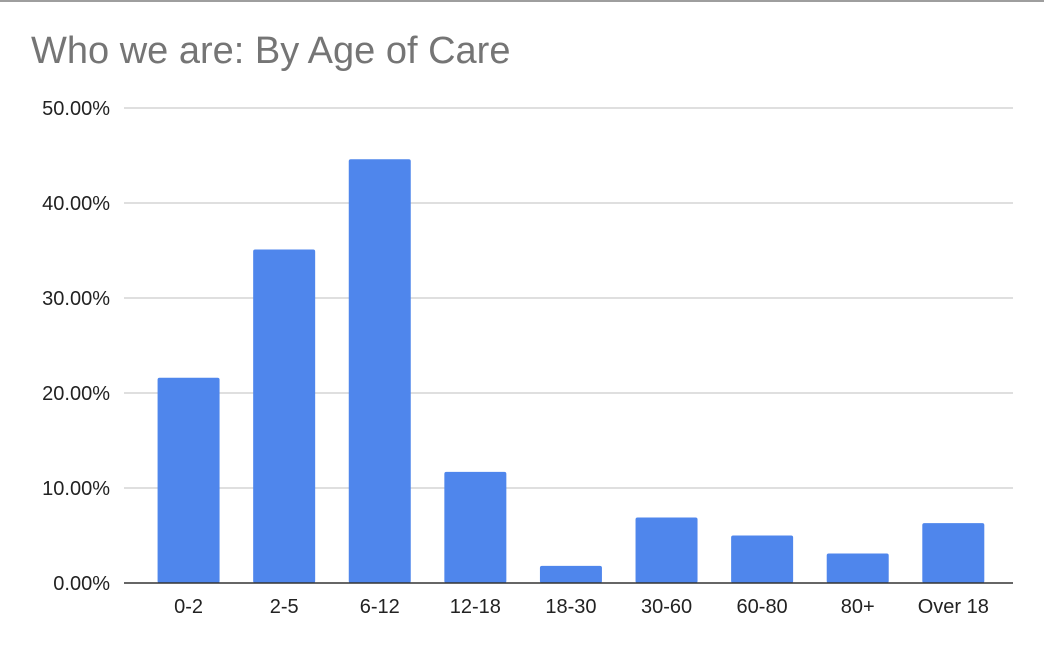 This screenshot has width=1044, height=648. What do you see at coordinates (284, 607) in the screenshot?
I see `x-tick-label: 2-5` at bounding box center [284, 607].